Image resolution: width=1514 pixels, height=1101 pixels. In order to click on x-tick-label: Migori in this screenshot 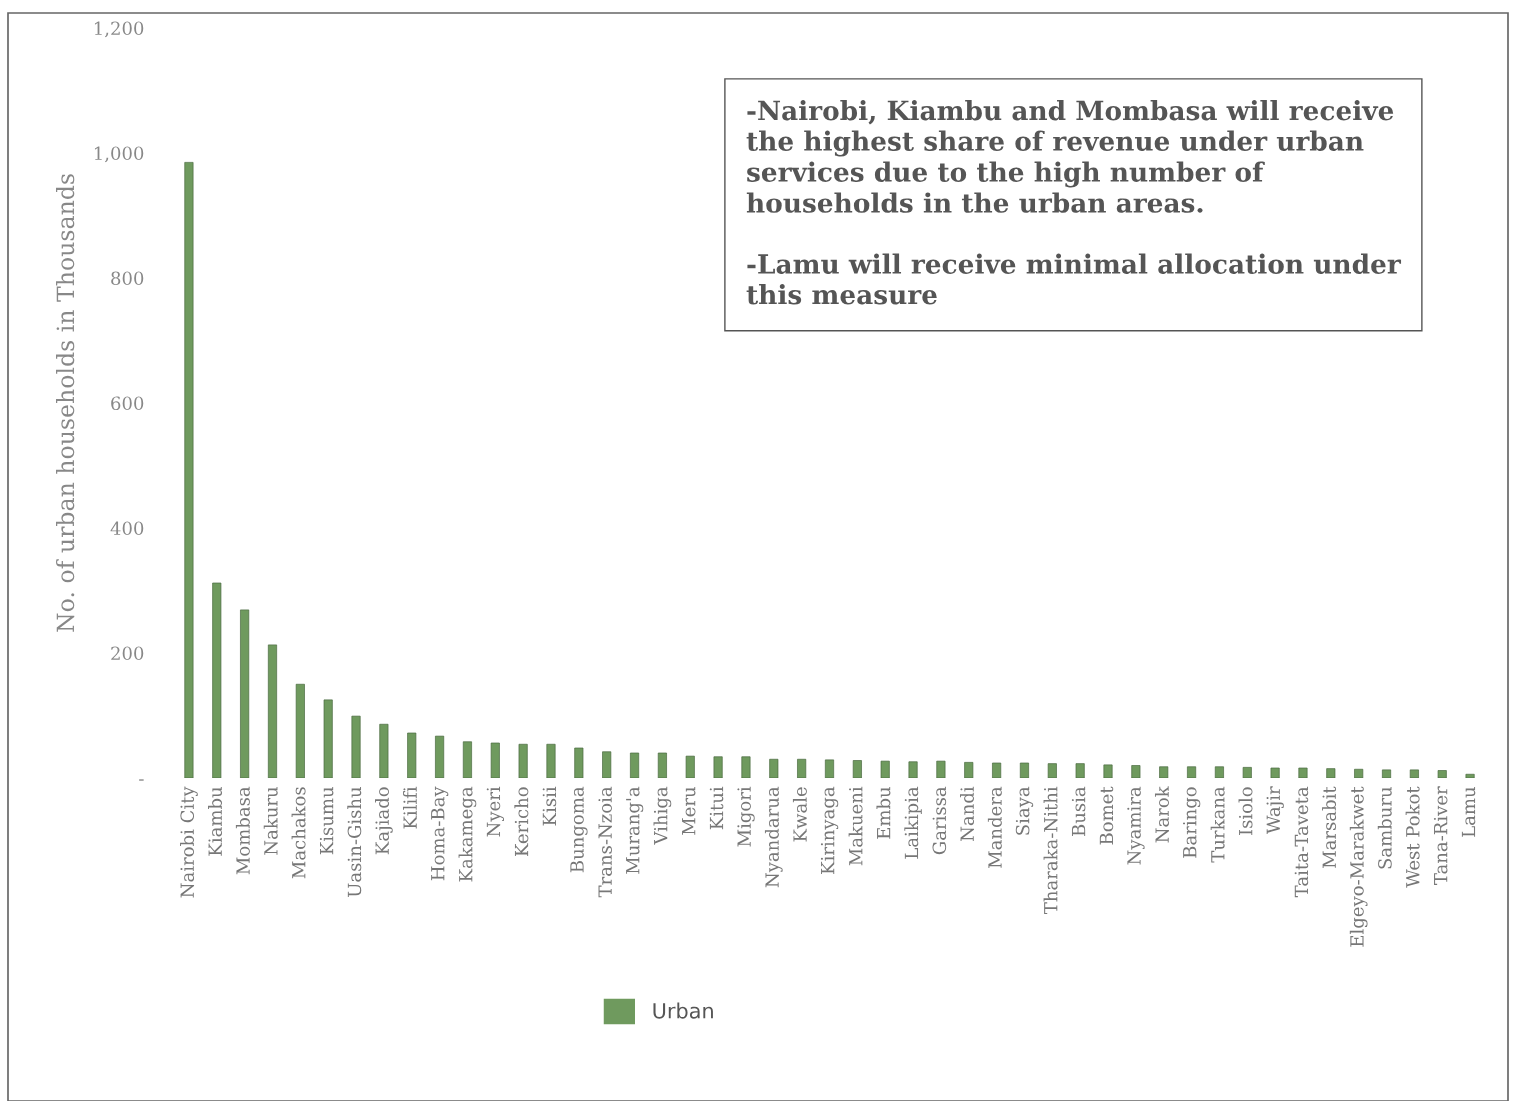, I will do `click(746, 816)`.